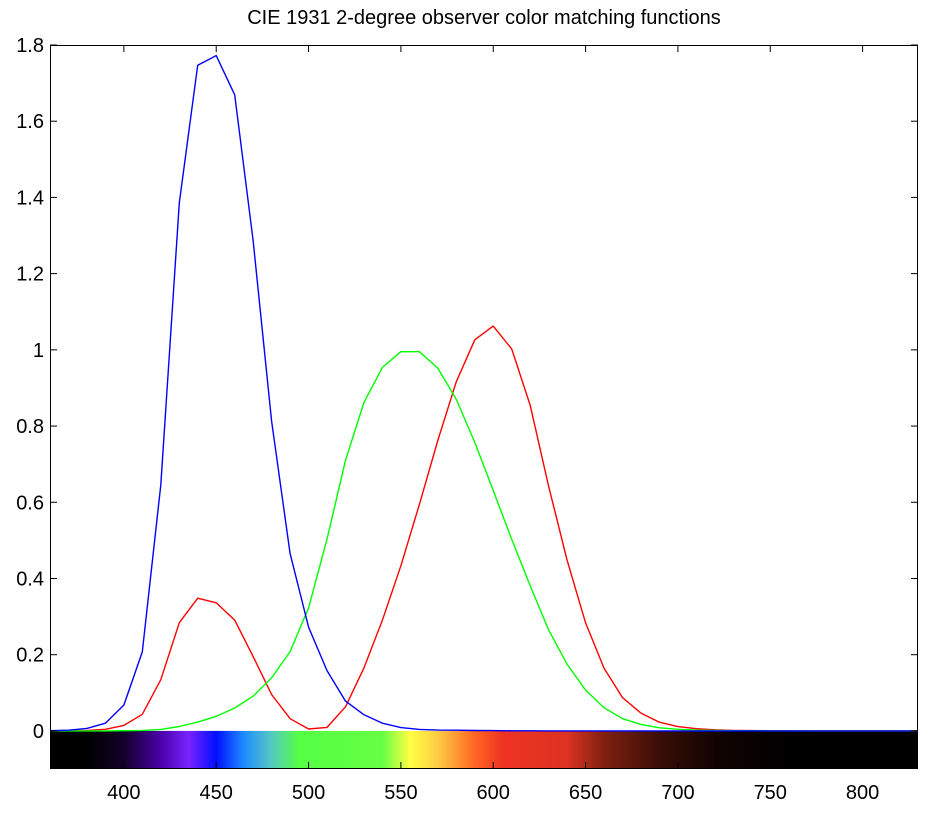  What do you see at coordinates (30, 427) in the screenshot?
I see `y-tick-label: 0.8` at bounding box center [30, 427].